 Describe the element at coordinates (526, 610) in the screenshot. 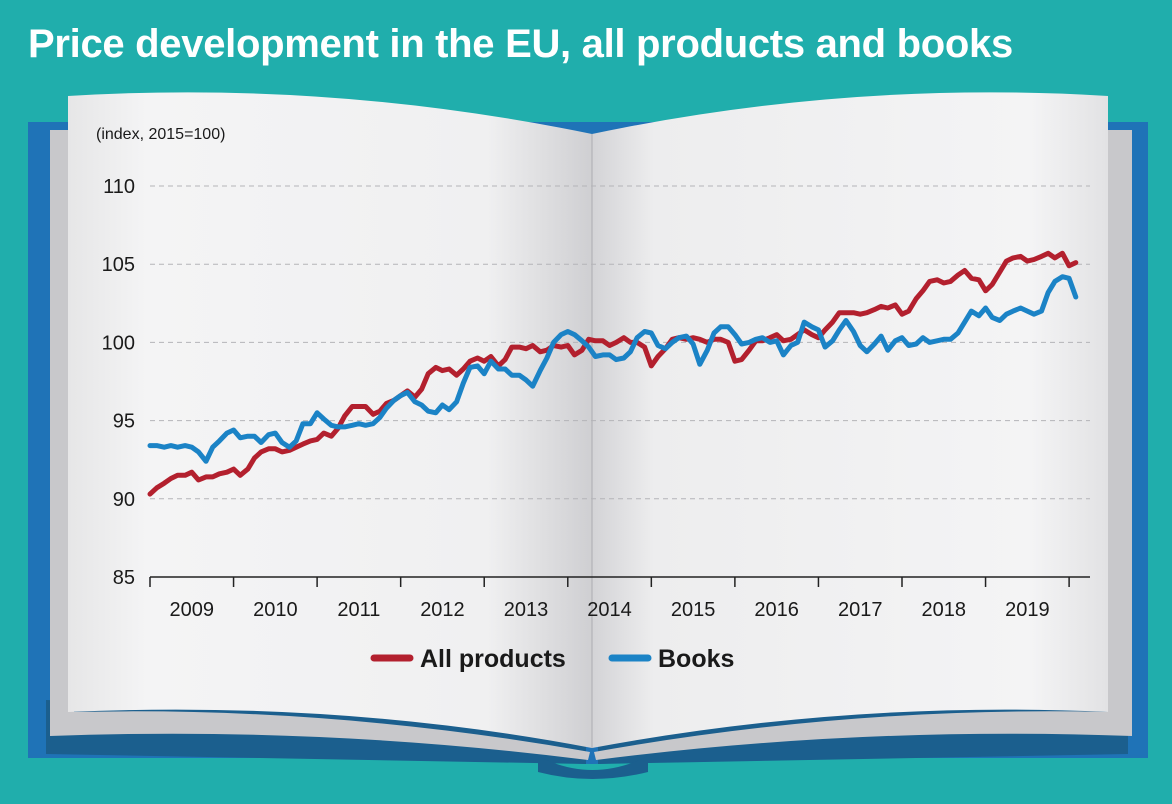

I see `x-tick-label: 2013` at that location.